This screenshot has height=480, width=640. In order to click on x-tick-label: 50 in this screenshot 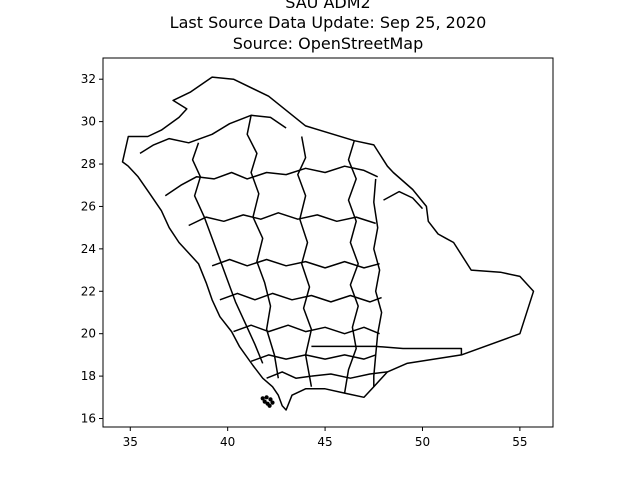, I will do `click(422, 442)`.